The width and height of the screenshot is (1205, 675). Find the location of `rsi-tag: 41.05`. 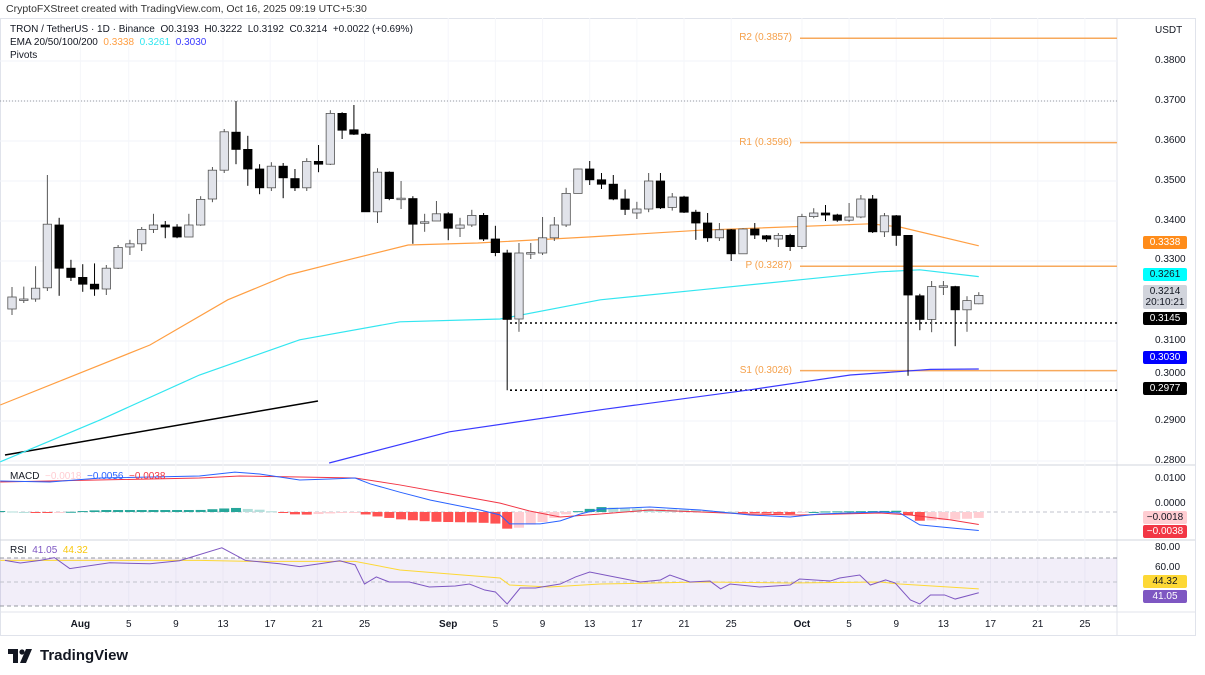

rsi-tag: 41.05 is located at coordinates (1165, 596).